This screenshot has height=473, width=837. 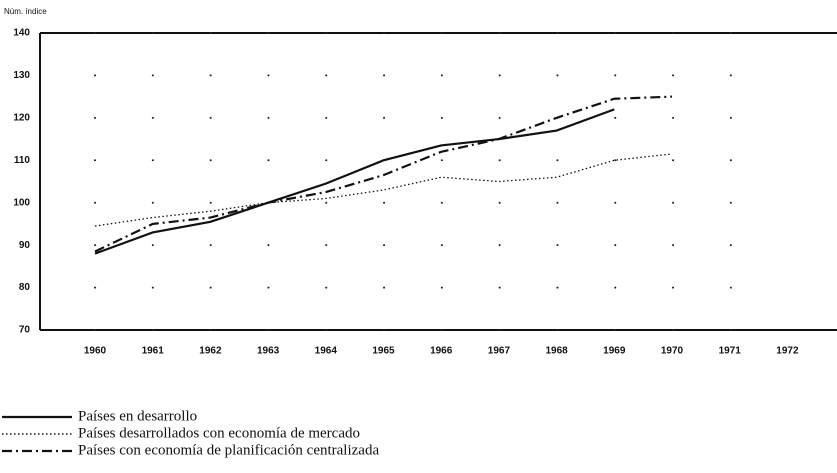 I want to click on y-tick-label: 80, so click(x=25, y=287).